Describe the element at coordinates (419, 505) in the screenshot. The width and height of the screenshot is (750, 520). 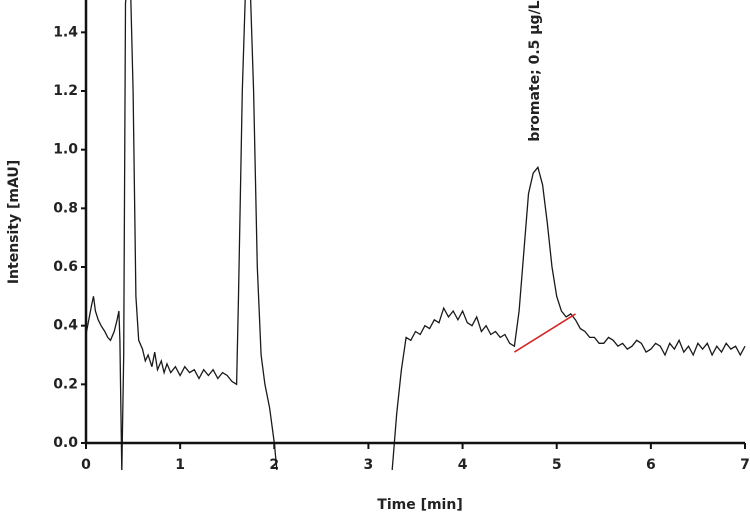
I see `x-axis-label: Time [min]` at that location.